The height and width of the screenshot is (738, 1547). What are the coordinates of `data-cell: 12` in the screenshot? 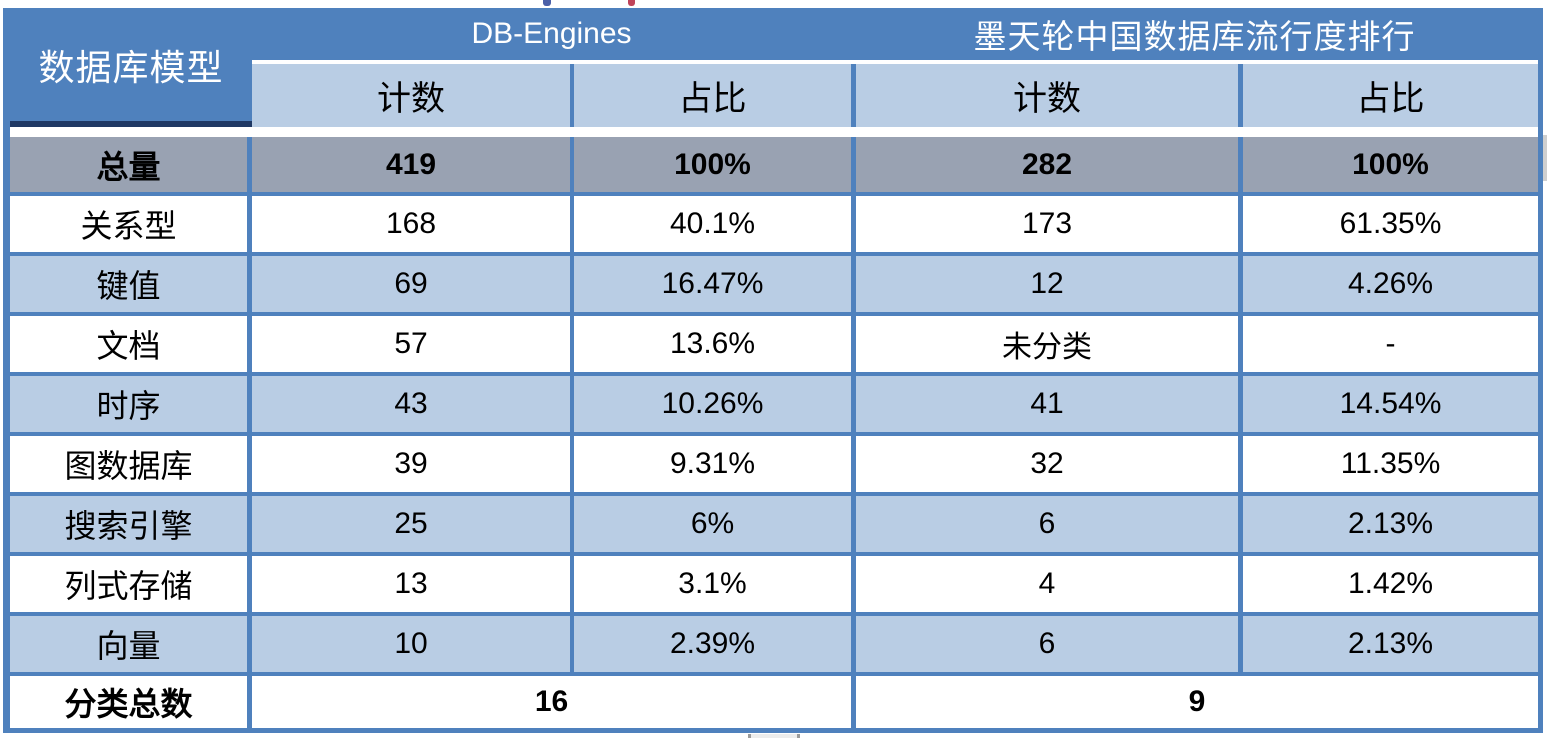 It's located at (1047, 284).